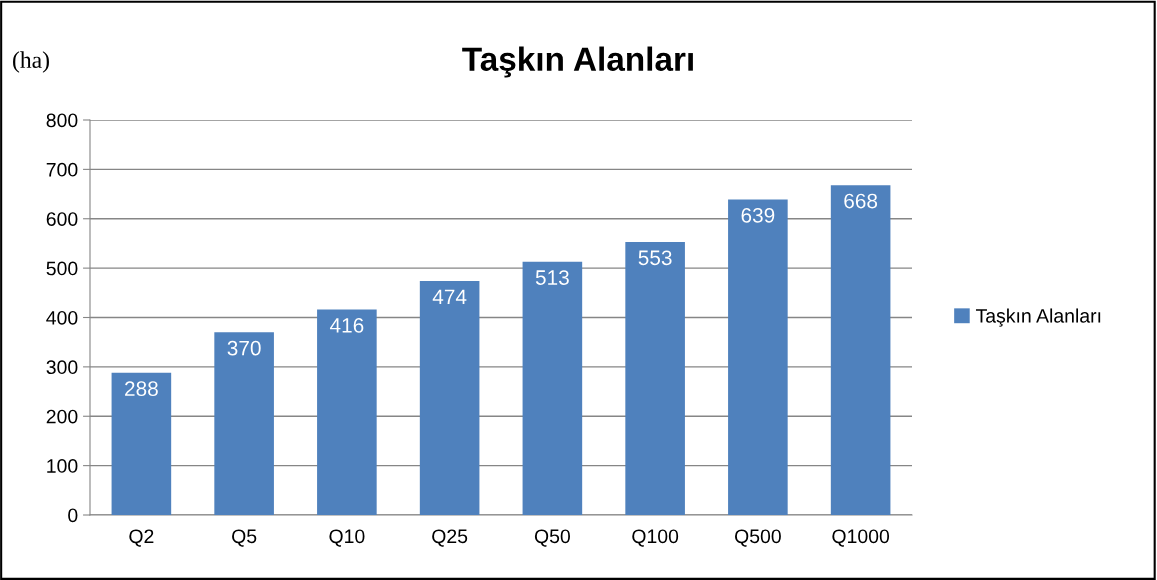  I want to click on y-tick-label: 500, so click(62, 268).